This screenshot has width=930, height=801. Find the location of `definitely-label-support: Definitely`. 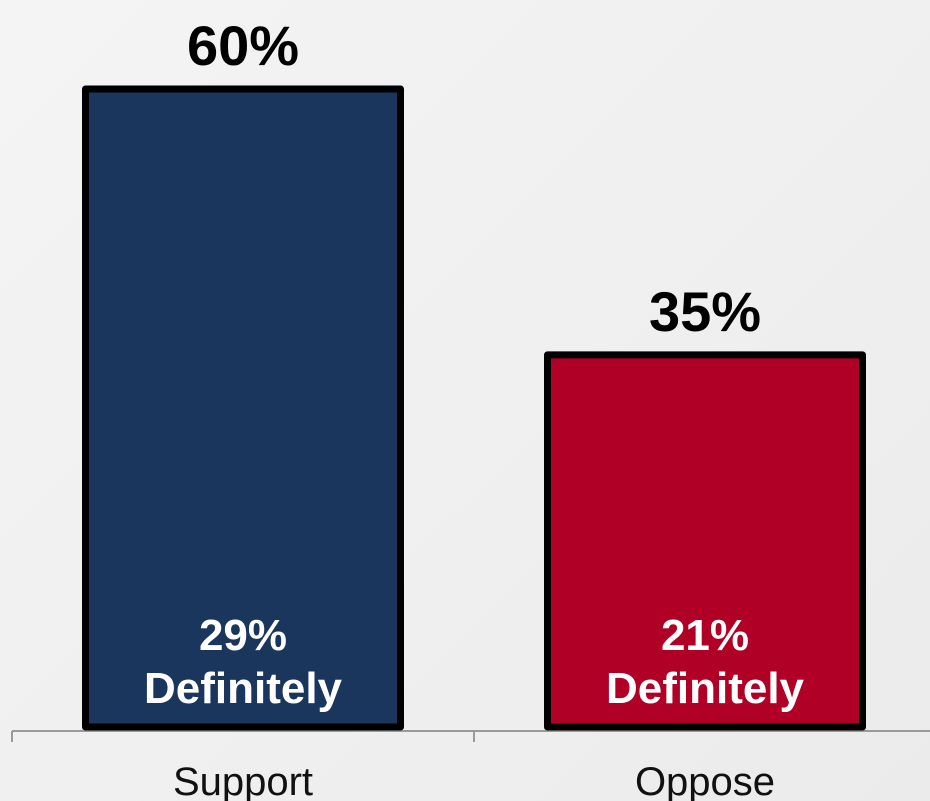

definitely-label-support: Definitely is located at coordinates (243, 688).